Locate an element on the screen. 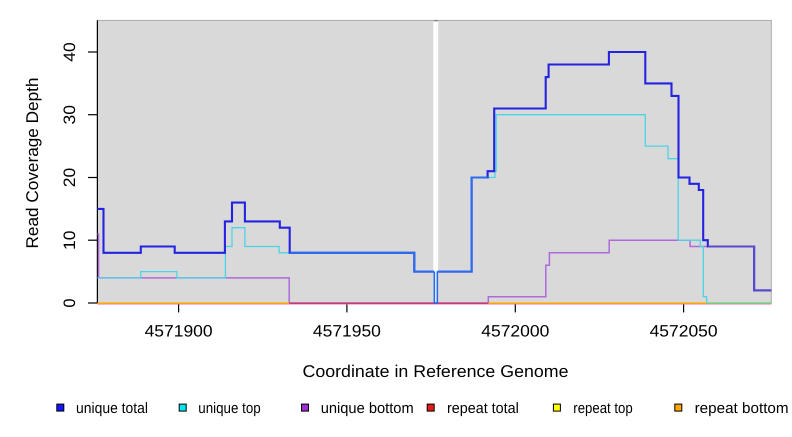 This screenshot has width=792, height=437. svg-text: 10 is located at coordinates (70, 240).